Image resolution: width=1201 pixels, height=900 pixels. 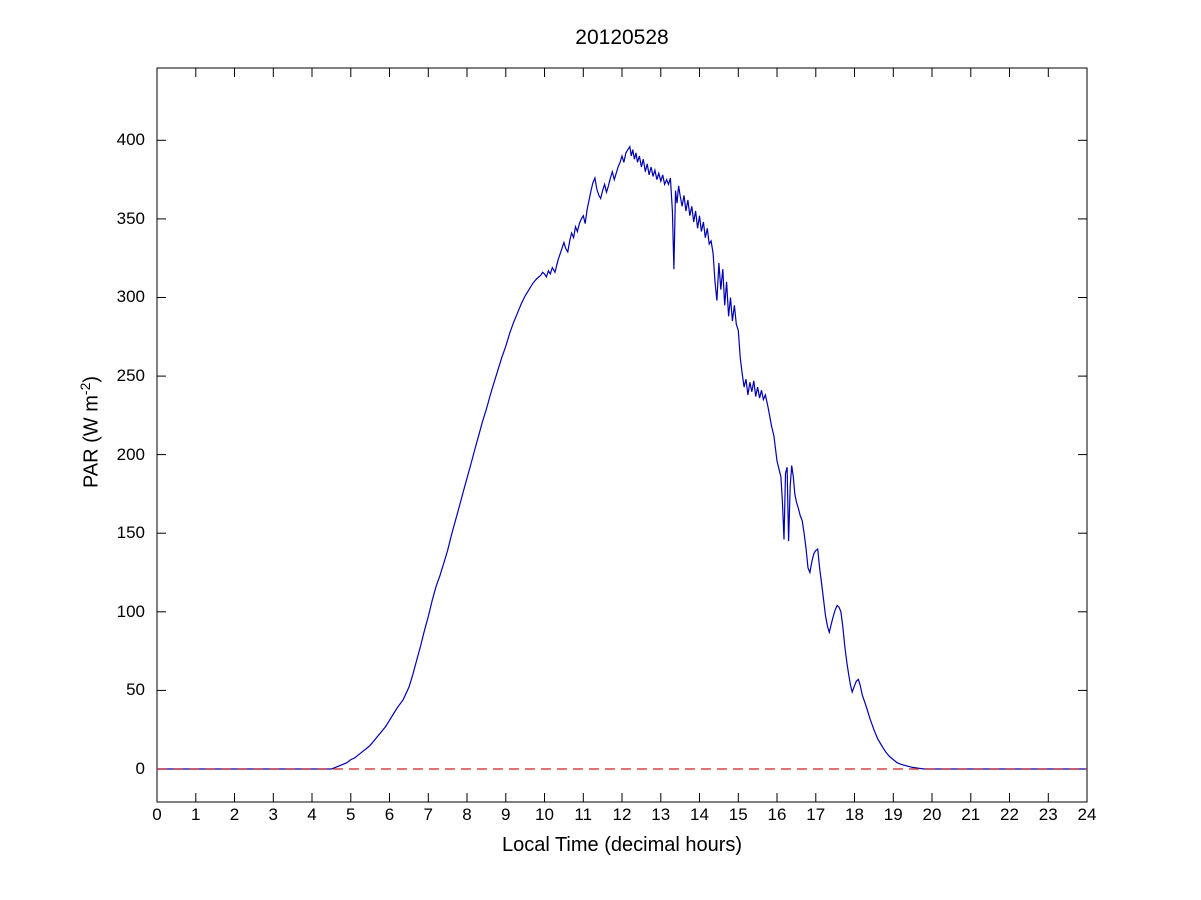 What do you see at coordinates (544, 814) in the screenshot?
I see `x-tick-label: 10` at bounding box center [544, 814].